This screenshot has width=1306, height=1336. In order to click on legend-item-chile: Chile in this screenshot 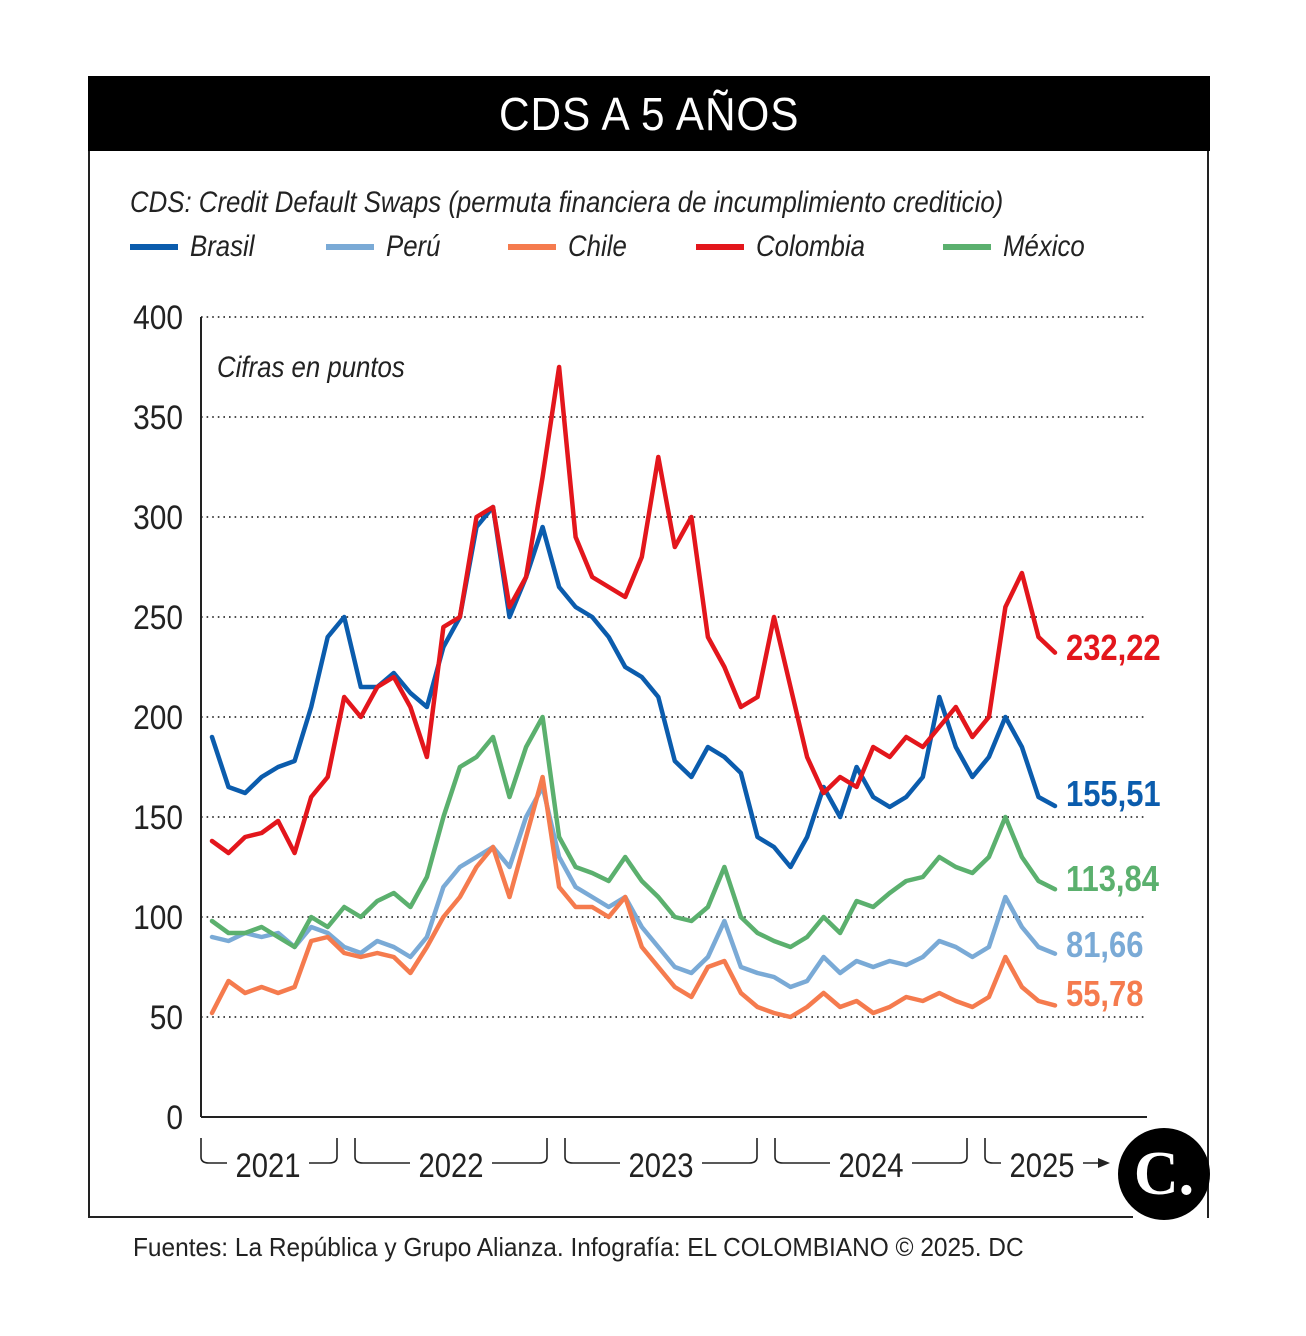, I will do `click(572, 247)`.